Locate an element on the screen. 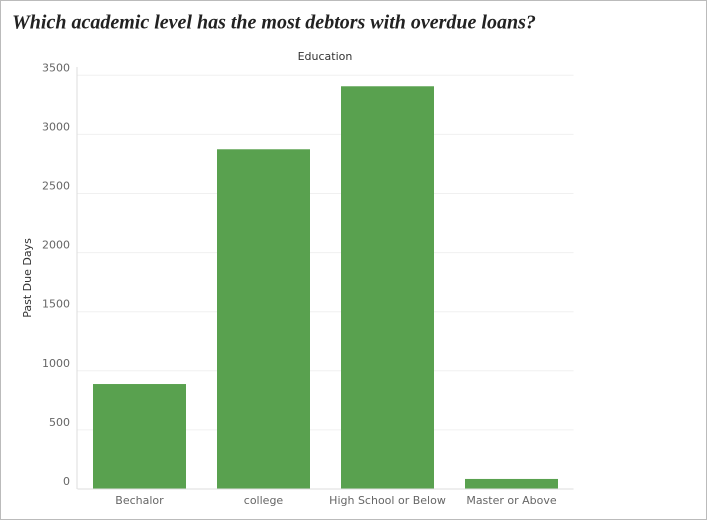 The width and height of the screenshot is (708, 522). y-tick-label: 3000 is located at coordinates (56, 126).